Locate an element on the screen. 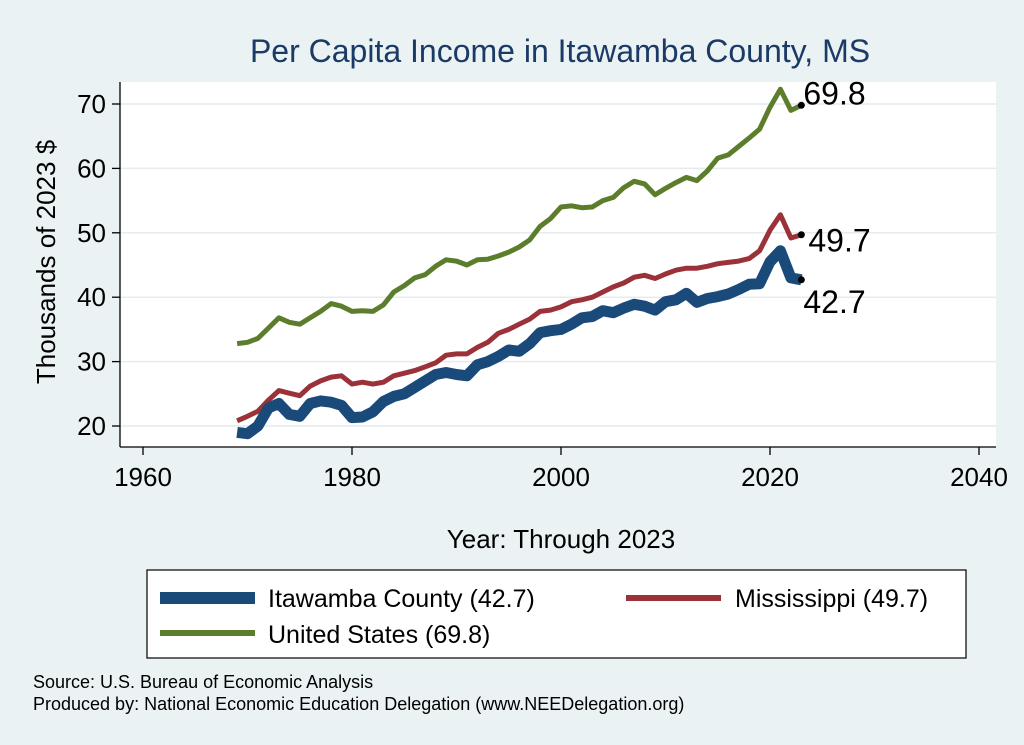 This screenshot has height=745, width=1024. x-tick-label: 2020 is located at coordinates (770, 477).